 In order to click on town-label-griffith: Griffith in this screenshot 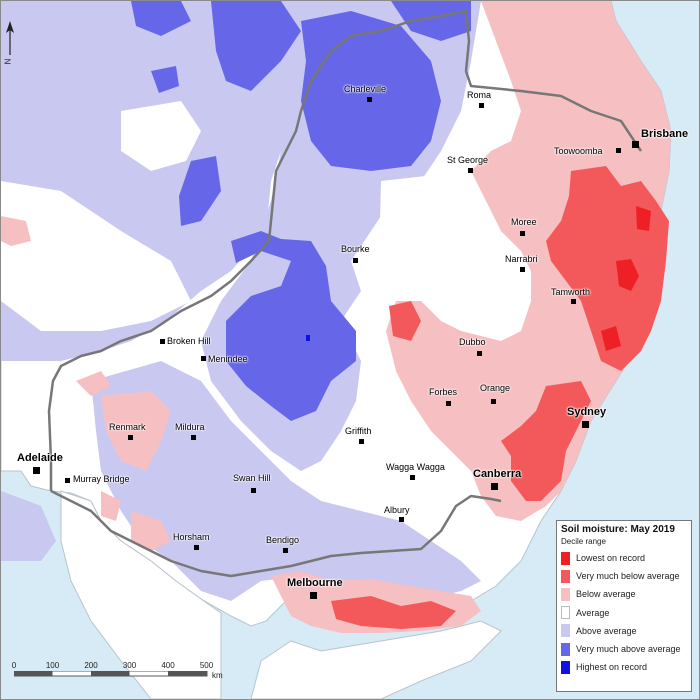, I will do `click(358, 431)`.